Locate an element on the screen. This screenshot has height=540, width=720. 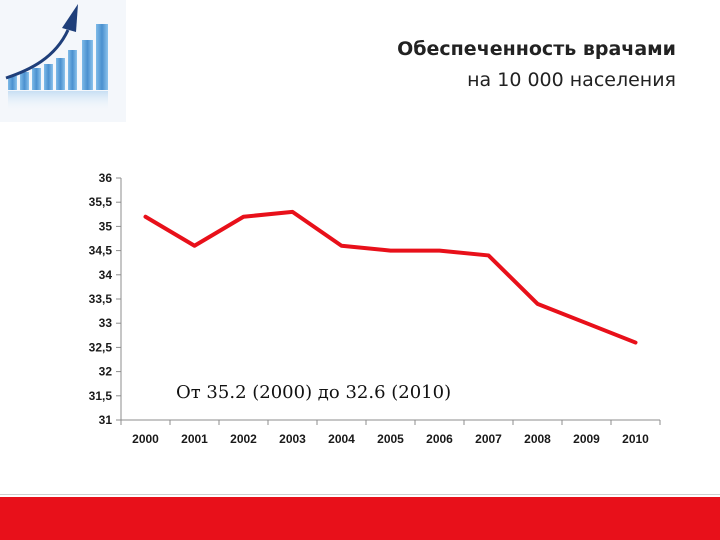
y-tick-label: 34 is located at coordinates (106, 275).